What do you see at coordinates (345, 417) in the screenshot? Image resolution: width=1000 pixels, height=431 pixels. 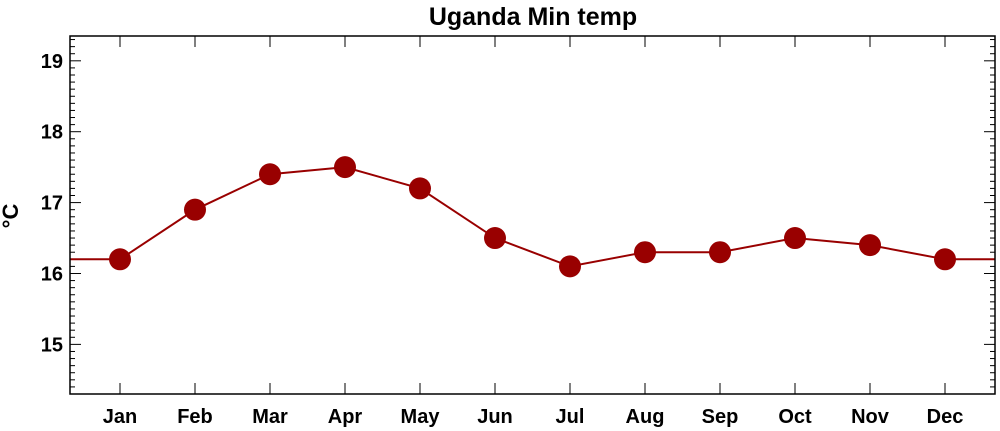 I see `x-tick-label: Apr` at bounding box center [345, 417].